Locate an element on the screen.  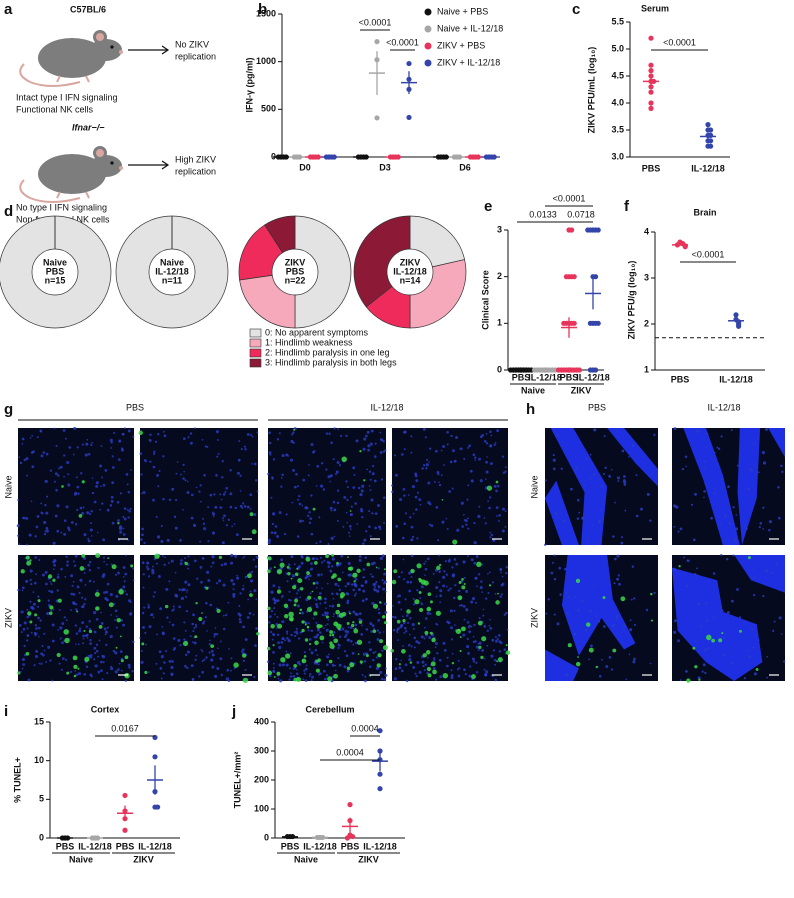
donut-center-label: n=14 is located at coordinates (410, 280).